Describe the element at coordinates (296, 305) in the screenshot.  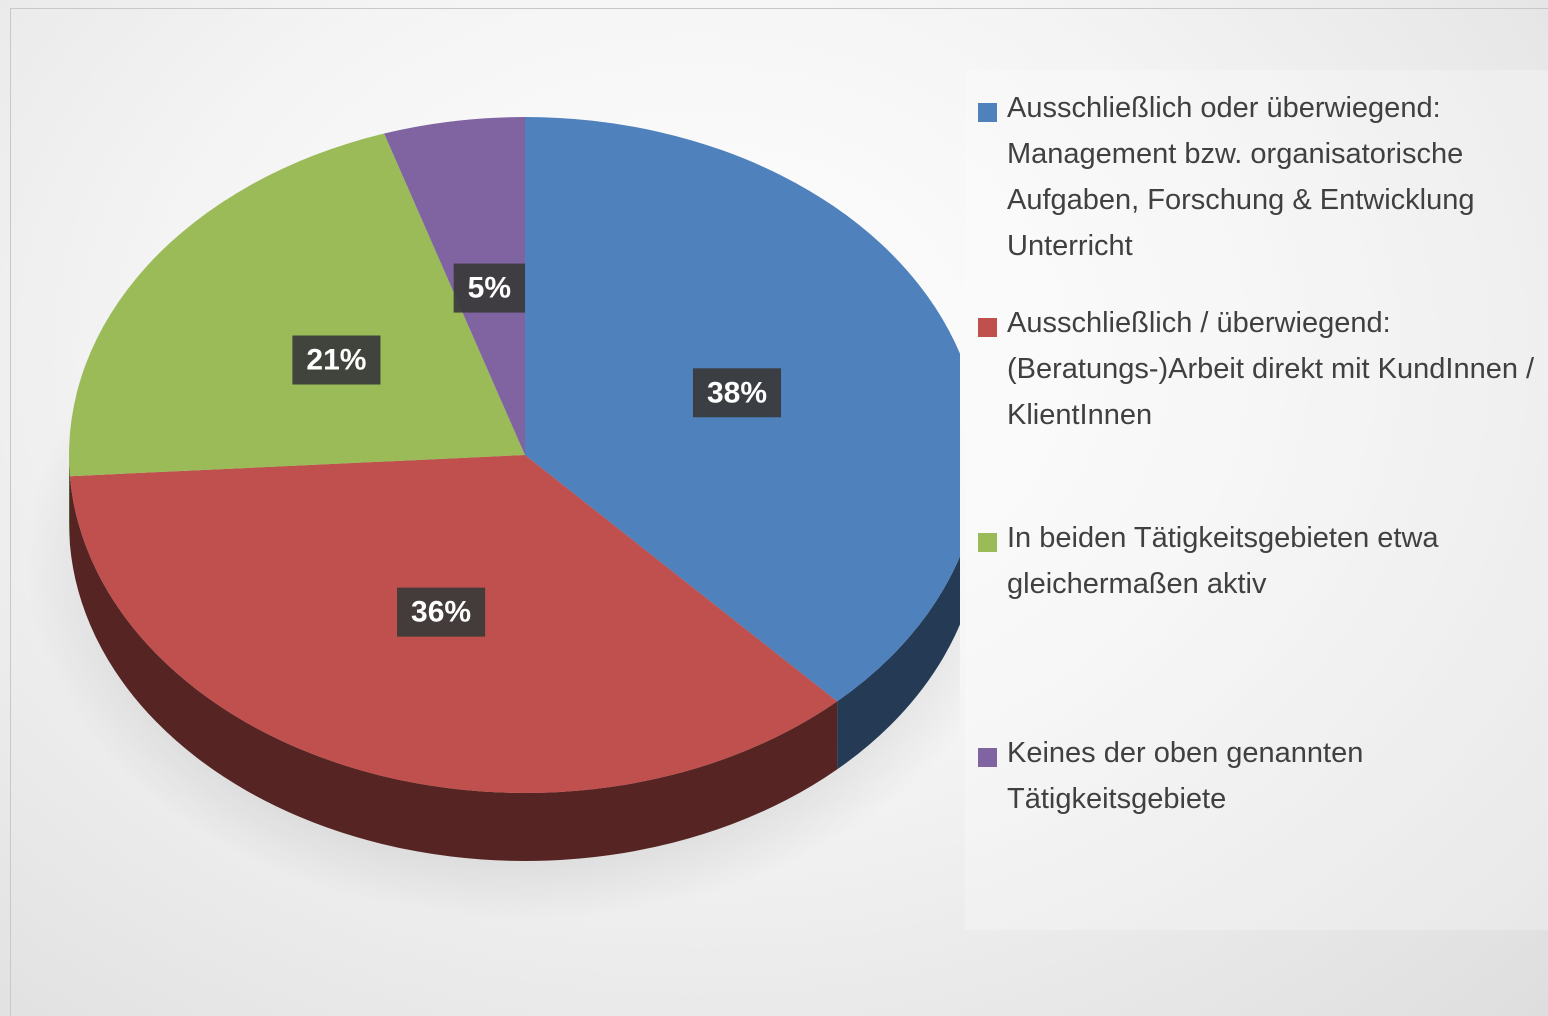
I see `pie-slice` at that location.